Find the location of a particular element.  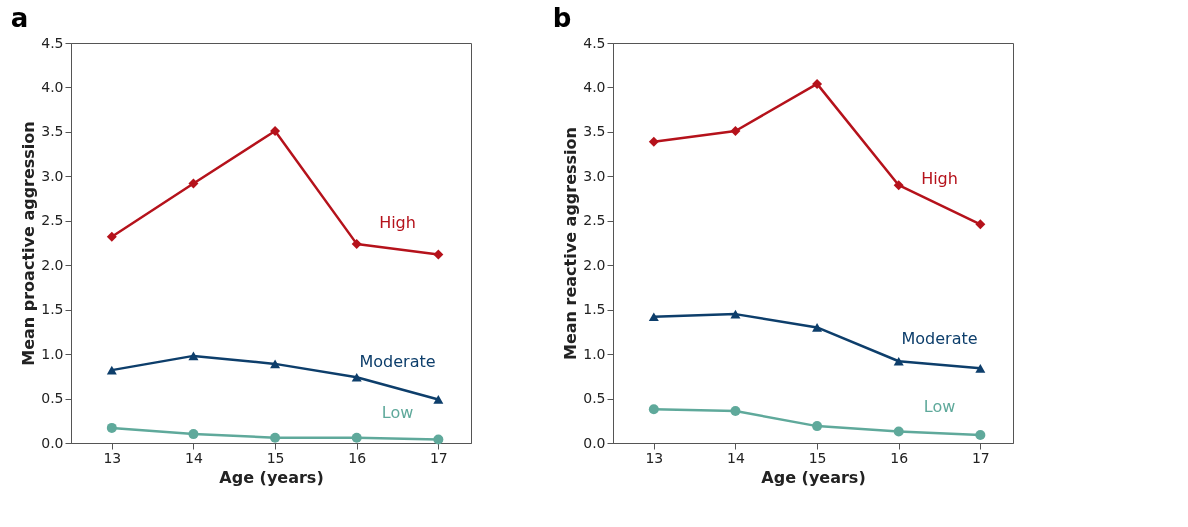

y-axis-title: Mean proactive aggression is located at coordinates (29, 243).